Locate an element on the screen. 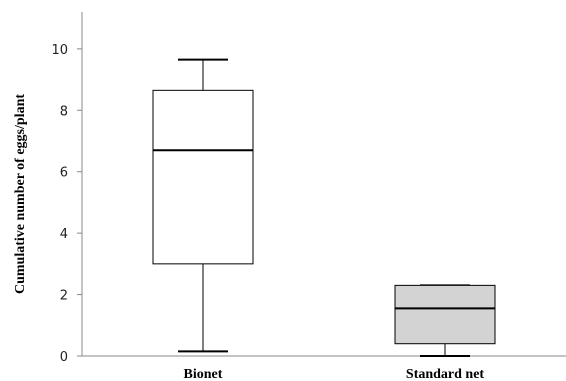 This screenshot has width=566, height=381. y-tick-label: 0 is located at coordinates (64, 357).